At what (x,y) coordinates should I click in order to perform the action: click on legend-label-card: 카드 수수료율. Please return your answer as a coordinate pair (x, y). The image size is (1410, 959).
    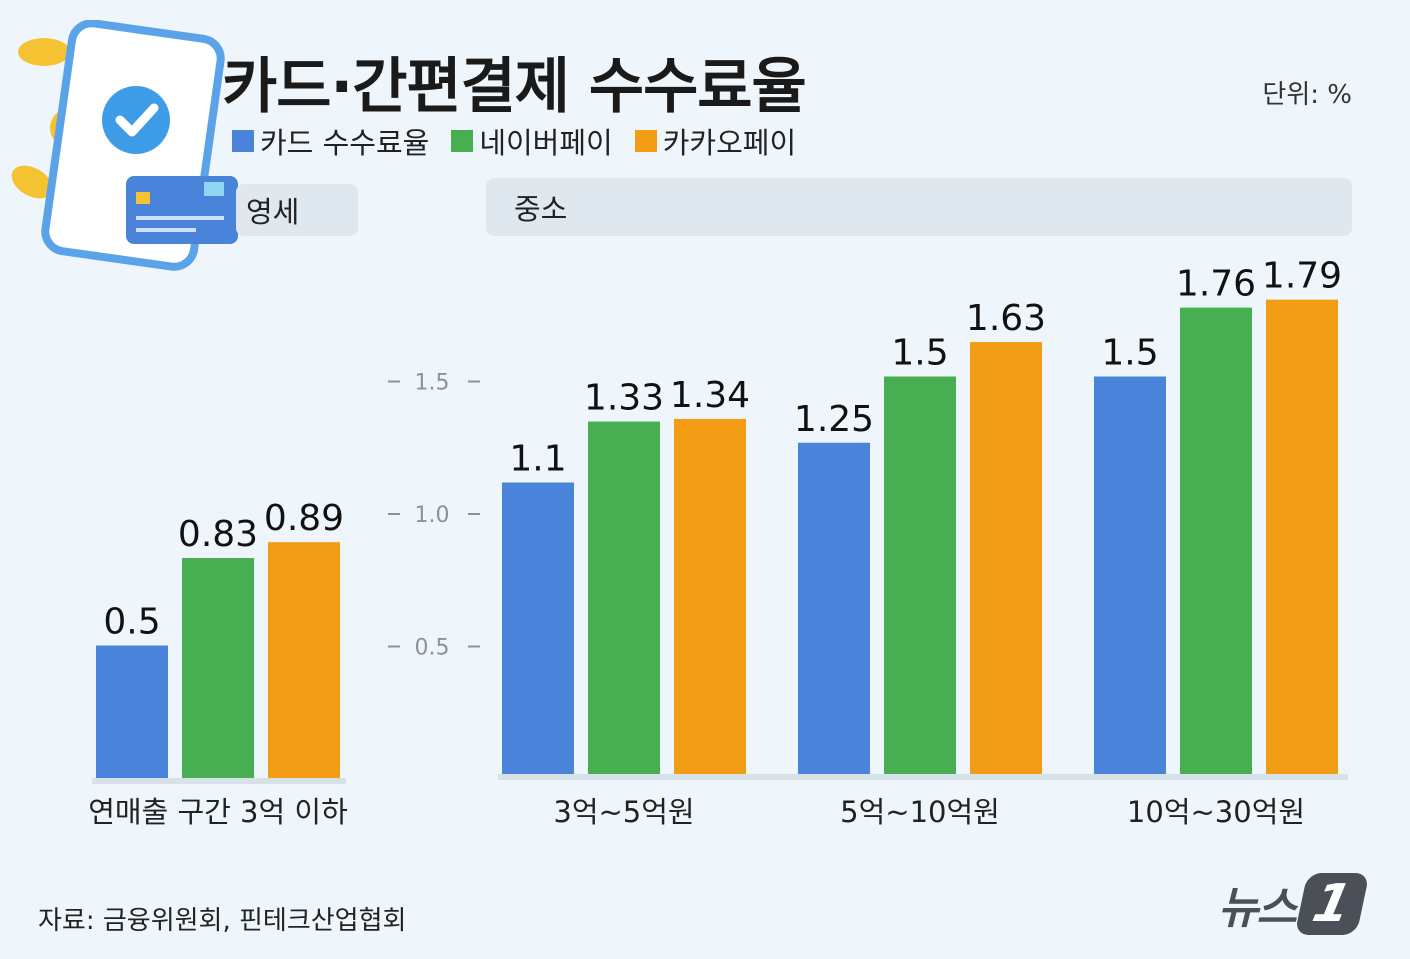
    Looking at the image, I should click on (345, 143).